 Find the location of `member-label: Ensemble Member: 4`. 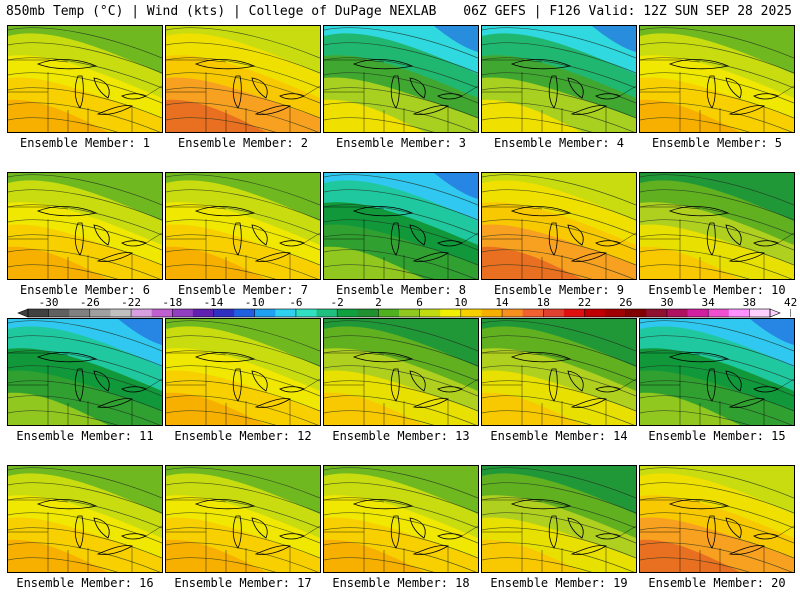

member-label: Ensemble Member: 4 is located at coordinates (559, 143).